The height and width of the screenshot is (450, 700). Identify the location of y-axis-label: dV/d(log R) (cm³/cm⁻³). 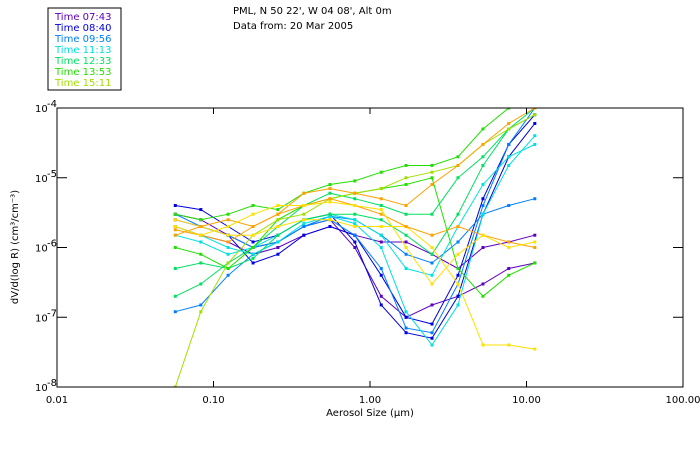
(15, 247).